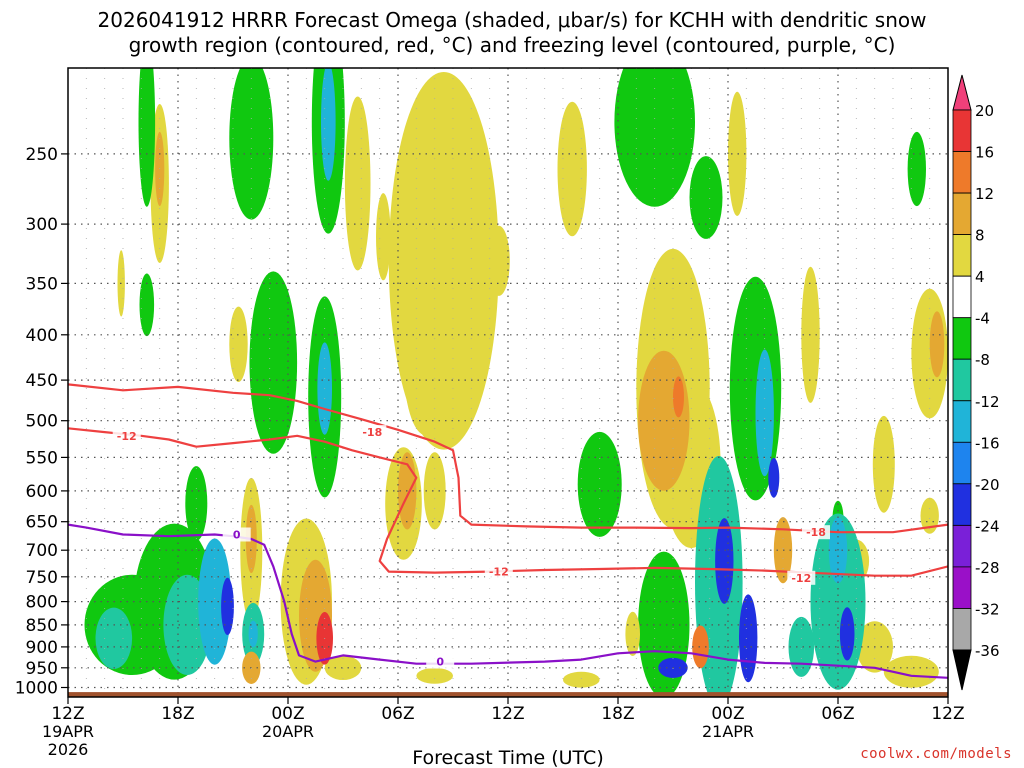 The width and height of the screenshot is (1024, 768). What do you see at coordinates (980, 277) in the screenshot?
I see `colorbar-label-4: 4` at bounding box center [980, 277].